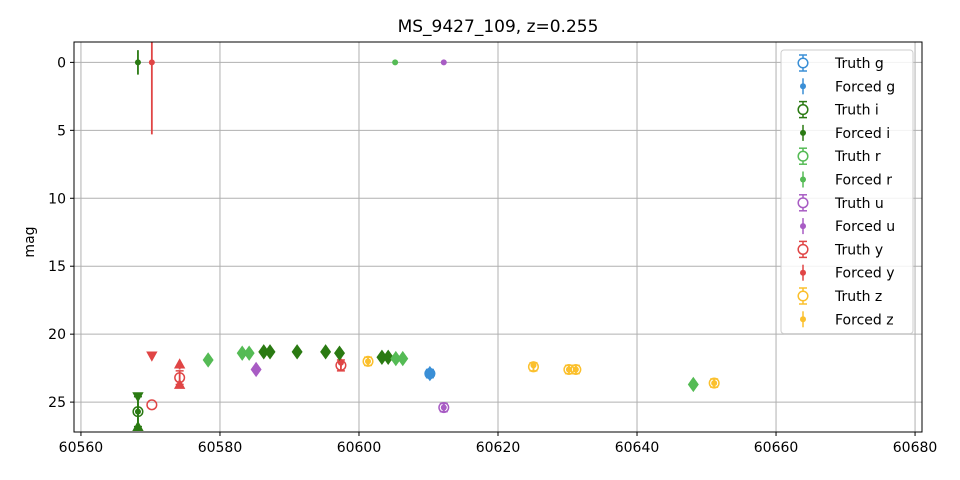 The width and height of the screenshot is (960, 480). What do you see at coordinates (498, 27) in the screenshot?
I see `chart-title: MS_9427_109, z=0.255` at bounding box center [498, 27].